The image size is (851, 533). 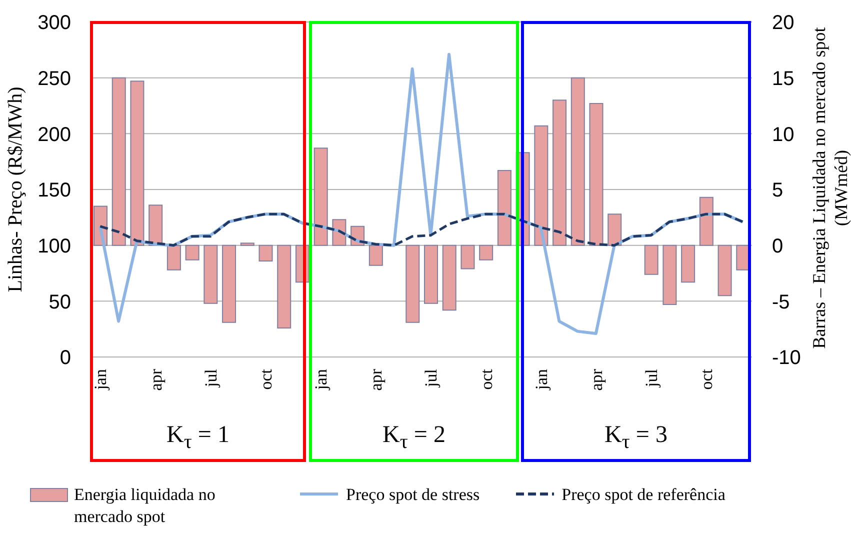 What do you see at coordinates (16, 190) in the screenshot?
I see `y-axis-title: Linhas- Preço (R$/MWh)` at bounding box center [16, 190].